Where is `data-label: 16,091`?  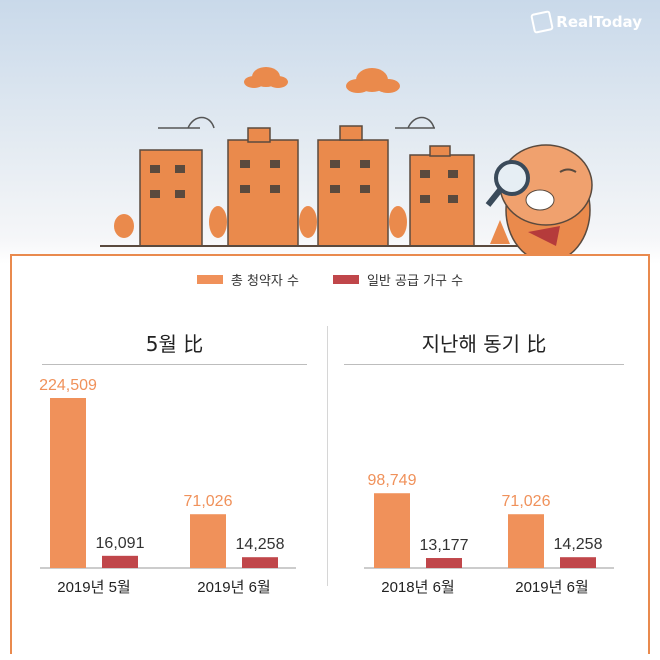 data-label: 16,091 is located at coordinates (120, 543).